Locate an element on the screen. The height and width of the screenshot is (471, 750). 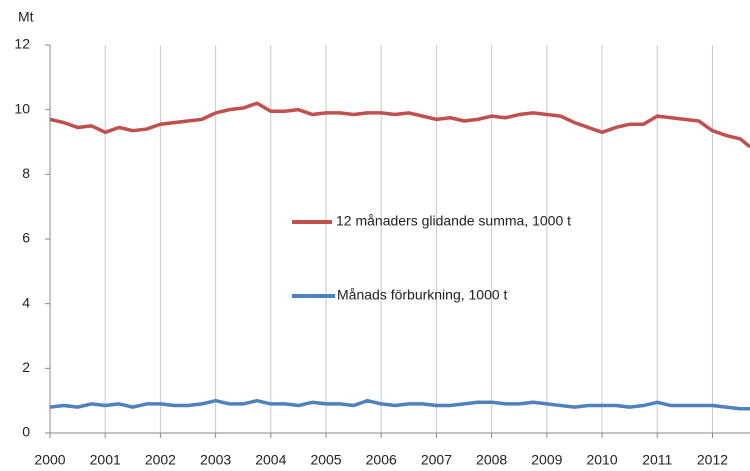
y-tick-label: 6 is located at coordinates (26, 238).